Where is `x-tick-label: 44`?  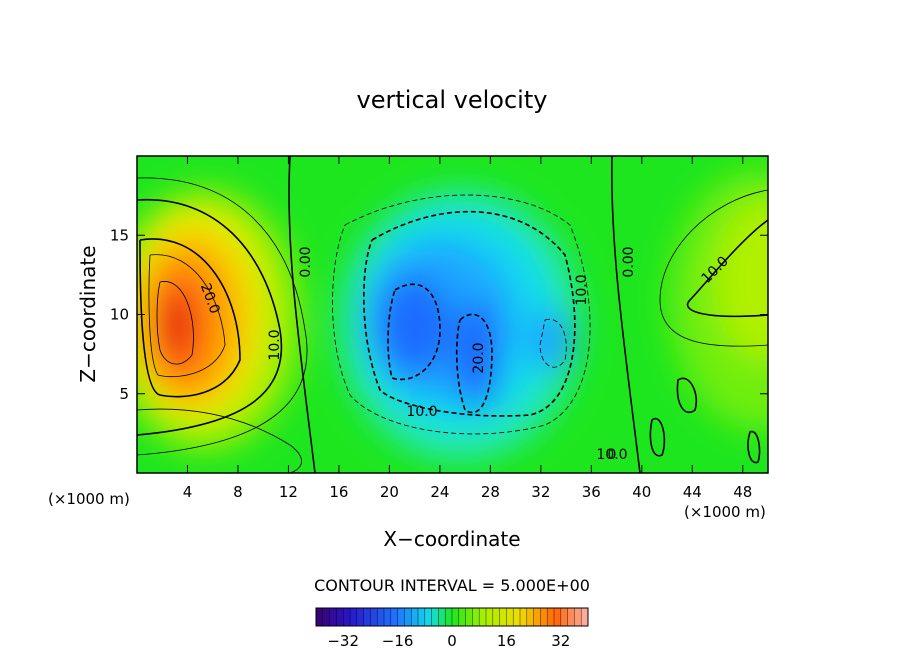
x-tick-label: 44 is located at coordinates (692, 492).